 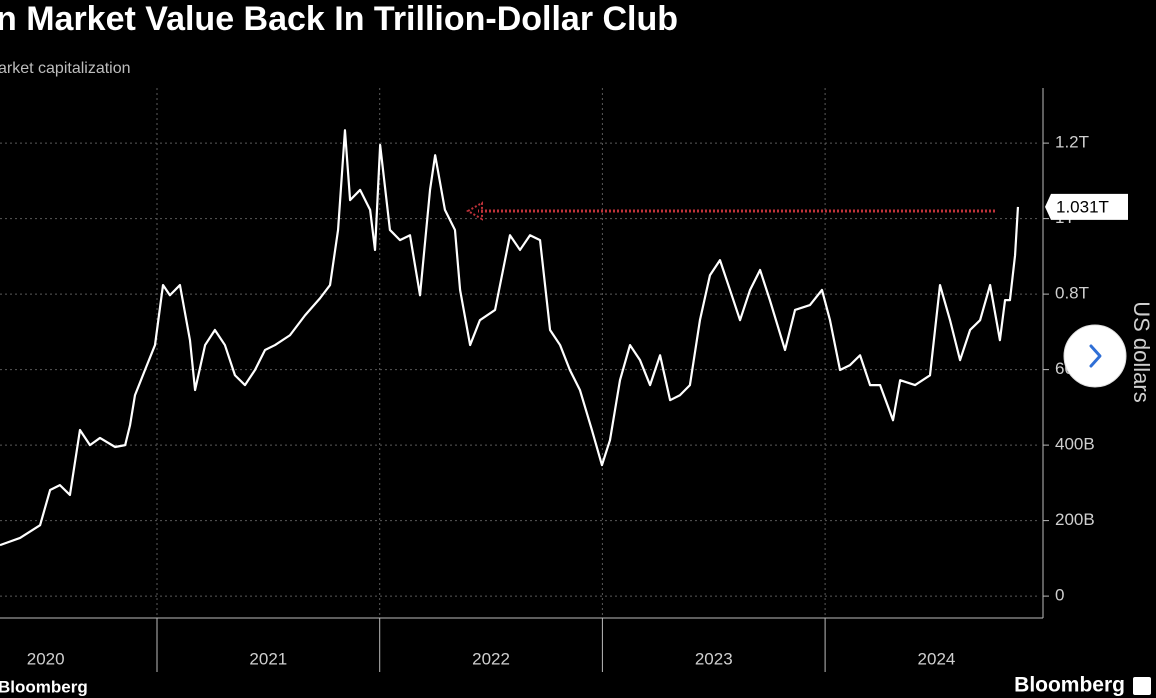 What do you see at coordinates (937, 658) in the screenshot?
I see `x-tick-label: 2024` at bounding box center [937, 658].